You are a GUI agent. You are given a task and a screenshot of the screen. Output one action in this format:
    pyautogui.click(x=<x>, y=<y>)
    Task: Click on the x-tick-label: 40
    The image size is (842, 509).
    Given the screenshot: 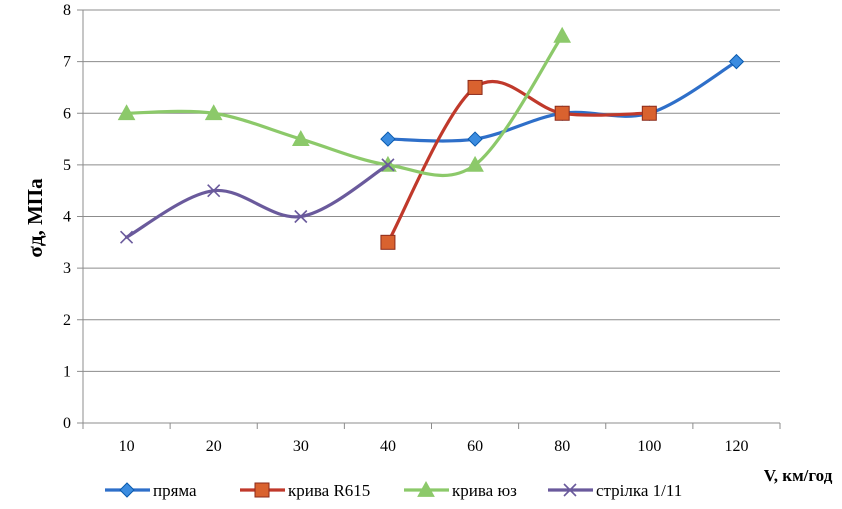 What is the action you would take?
    pyautogui.click(x=388, y=446)
    